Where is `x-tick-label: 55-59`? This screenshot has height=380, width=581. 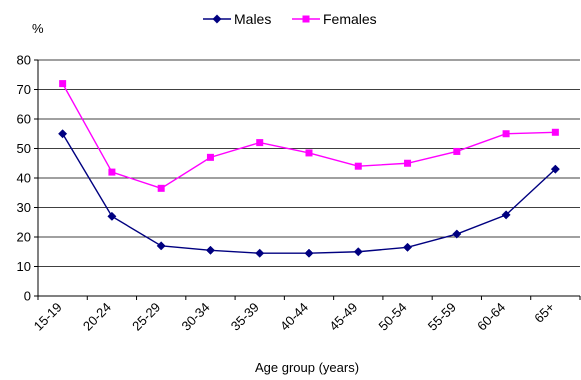
x-tick-label: 55-59 is located at coordinates (442, 317).